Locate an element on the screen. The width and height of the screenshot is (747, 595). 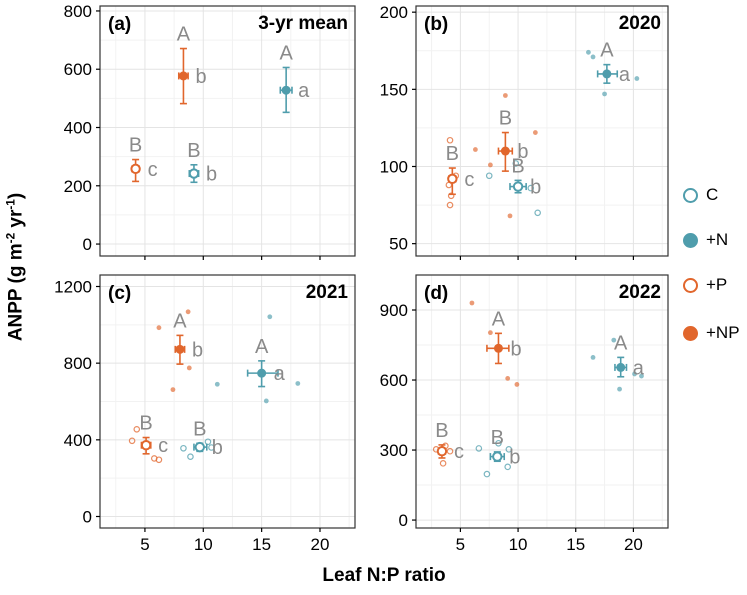
legend-item-c: C is located at coordinates (700, 195).